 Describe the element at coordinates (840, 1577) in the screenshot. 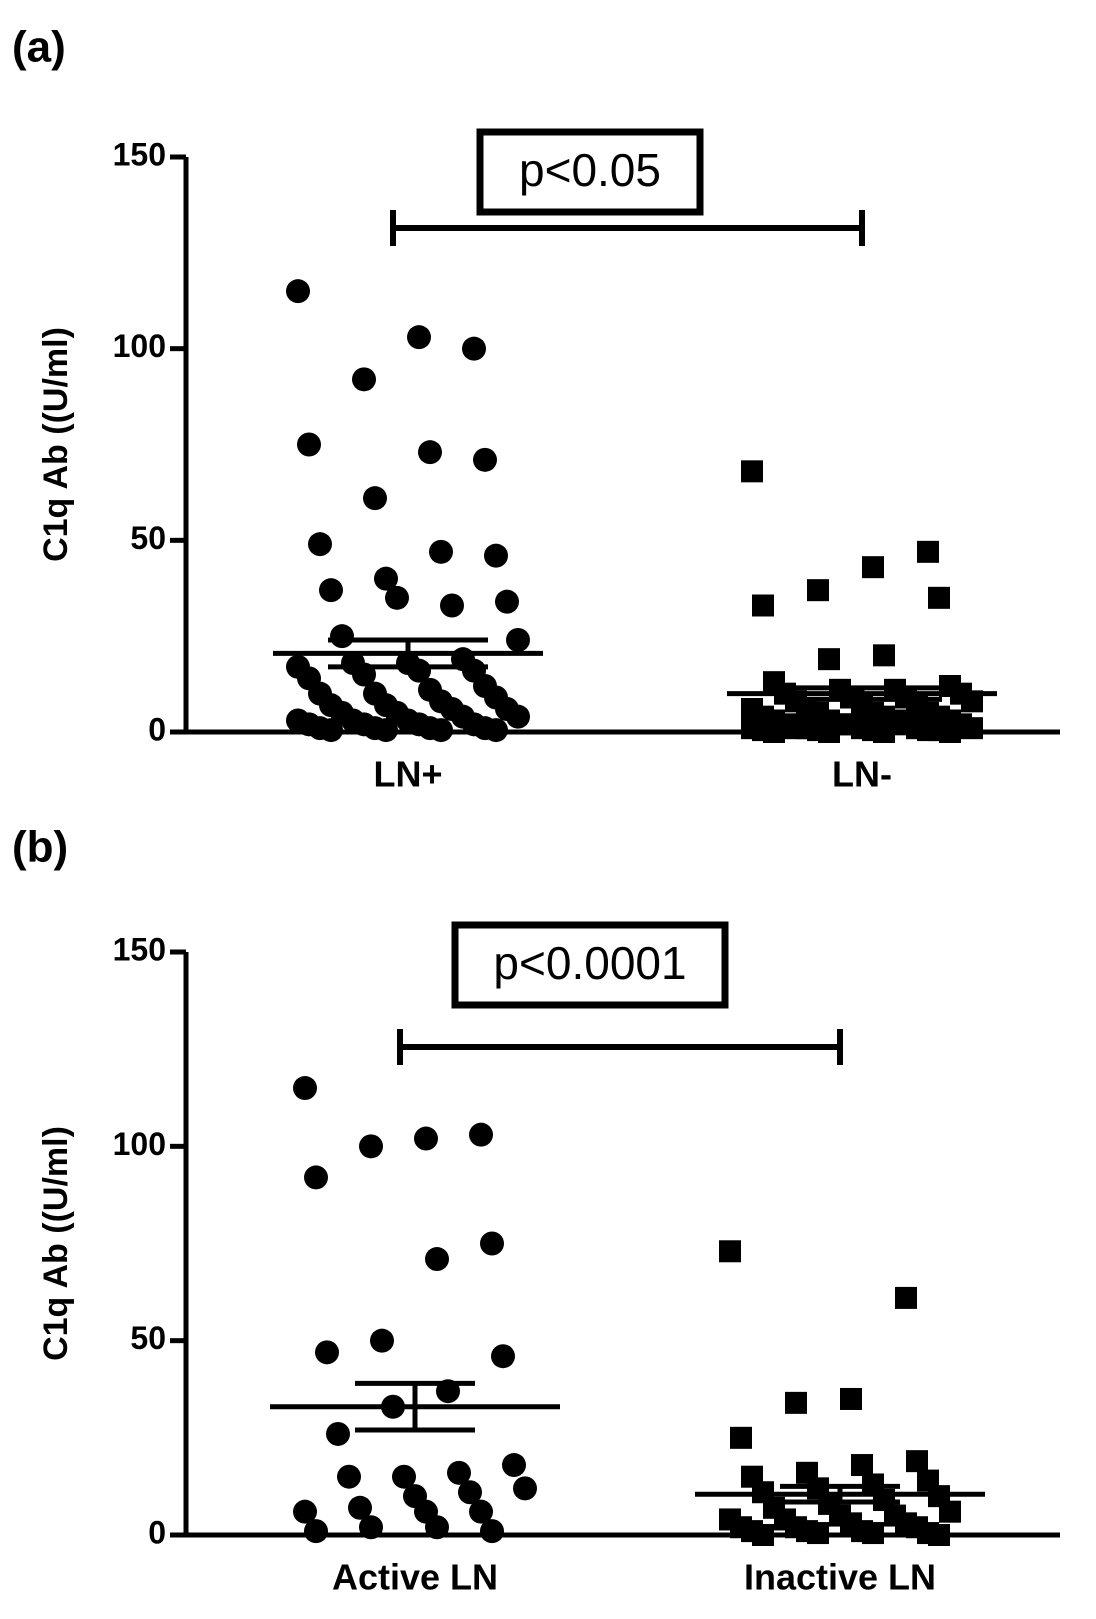

I see `x-tick-label: Inactive LN` at that location.